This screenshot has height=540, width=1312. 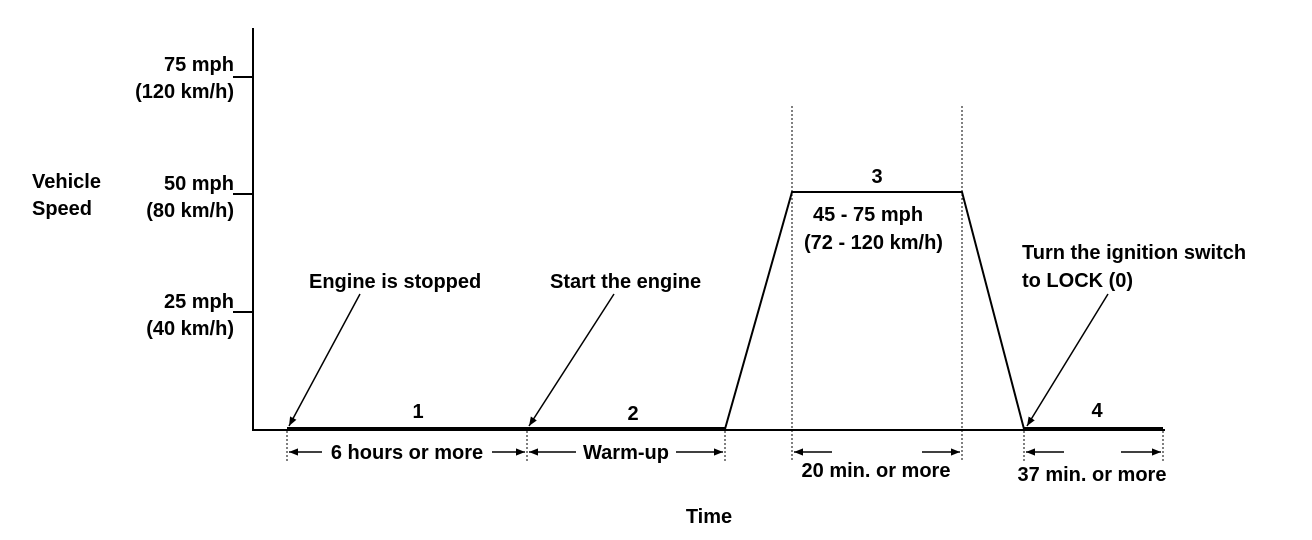 I want to click on phase-1-duration: 6 hours or more, so click(x=407, y=453).